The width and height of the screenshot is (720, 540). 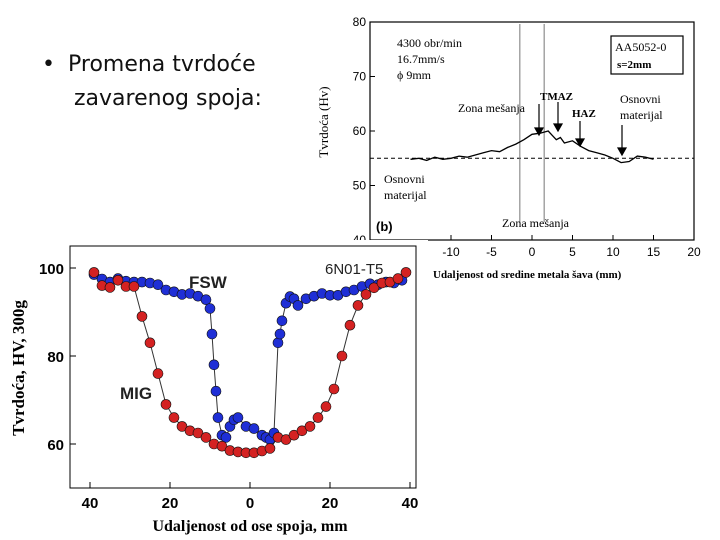 I want to click on chart-bottom-xlabel: Udaljenost od ose spoja, mm, so click(x=250, y=526).